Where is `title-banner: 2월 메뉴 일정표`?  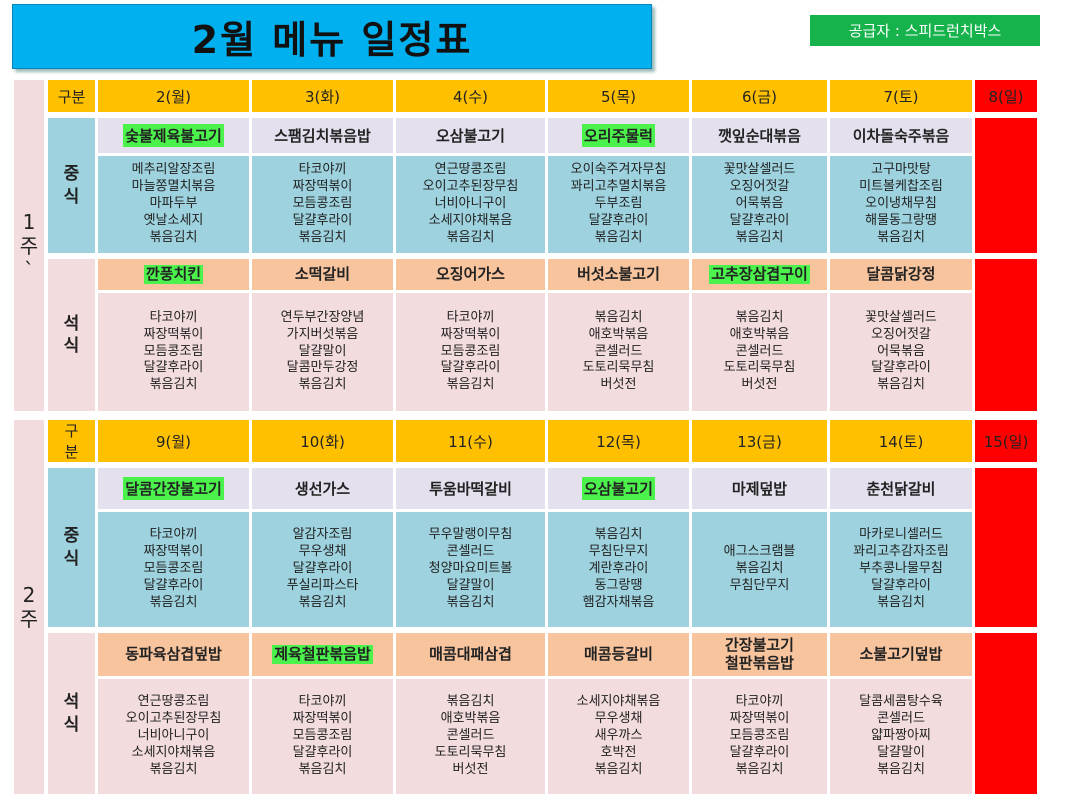
title-banner: 2월 메뉴 일정표 is located at coordinates (332, 36).